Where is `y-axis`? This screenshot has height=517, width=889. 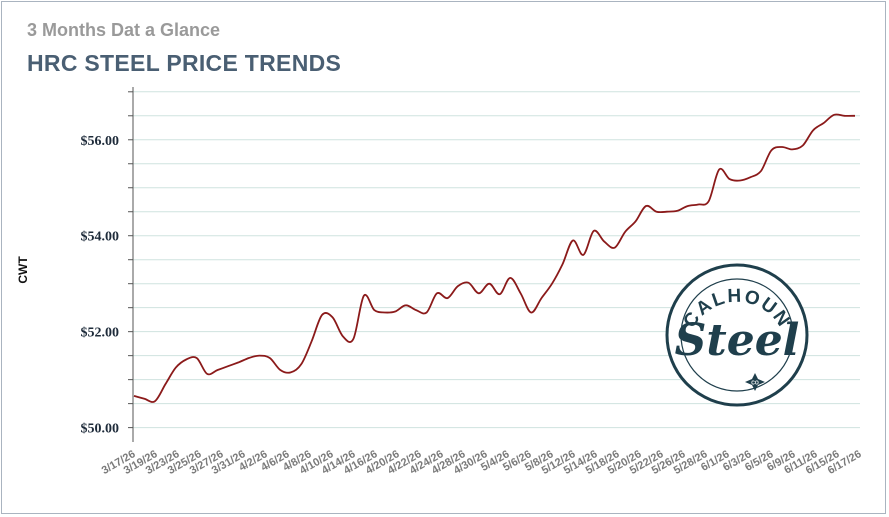 y-axis is located at coordinates (131, 264).